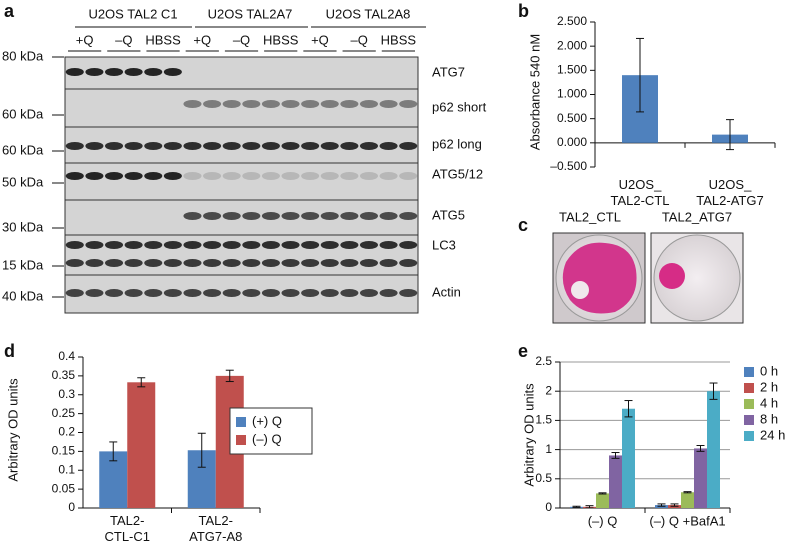  Describe the element at coordinates (590, 216) in the screenshot. I see `plate-title: TAL2_CTL` at that location.